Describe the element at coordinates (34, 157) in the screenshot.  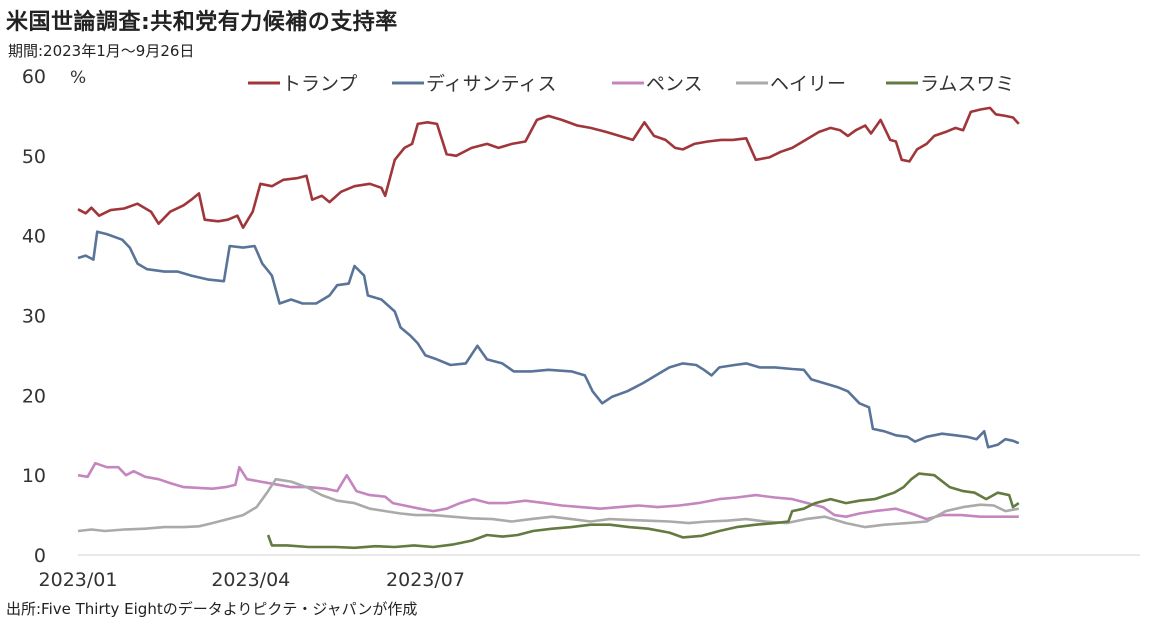
I see `y-tick-label: 50` at that location.